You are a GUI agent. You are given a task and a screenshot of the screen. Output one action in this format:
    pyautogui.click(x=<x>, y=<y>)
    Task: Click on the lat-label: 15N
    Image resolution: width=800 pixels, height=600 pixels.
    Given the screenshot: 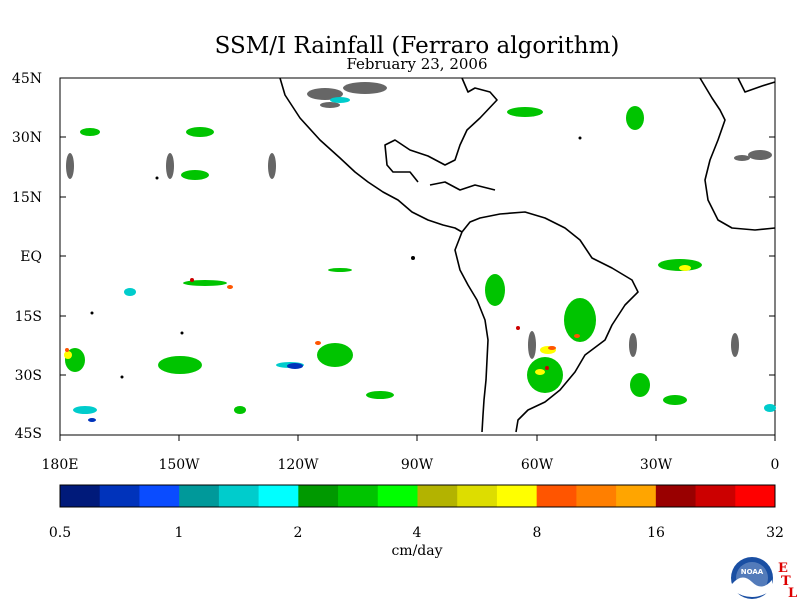 What is the action you would take?
    pyautogui.click(x=27, y=198)
    